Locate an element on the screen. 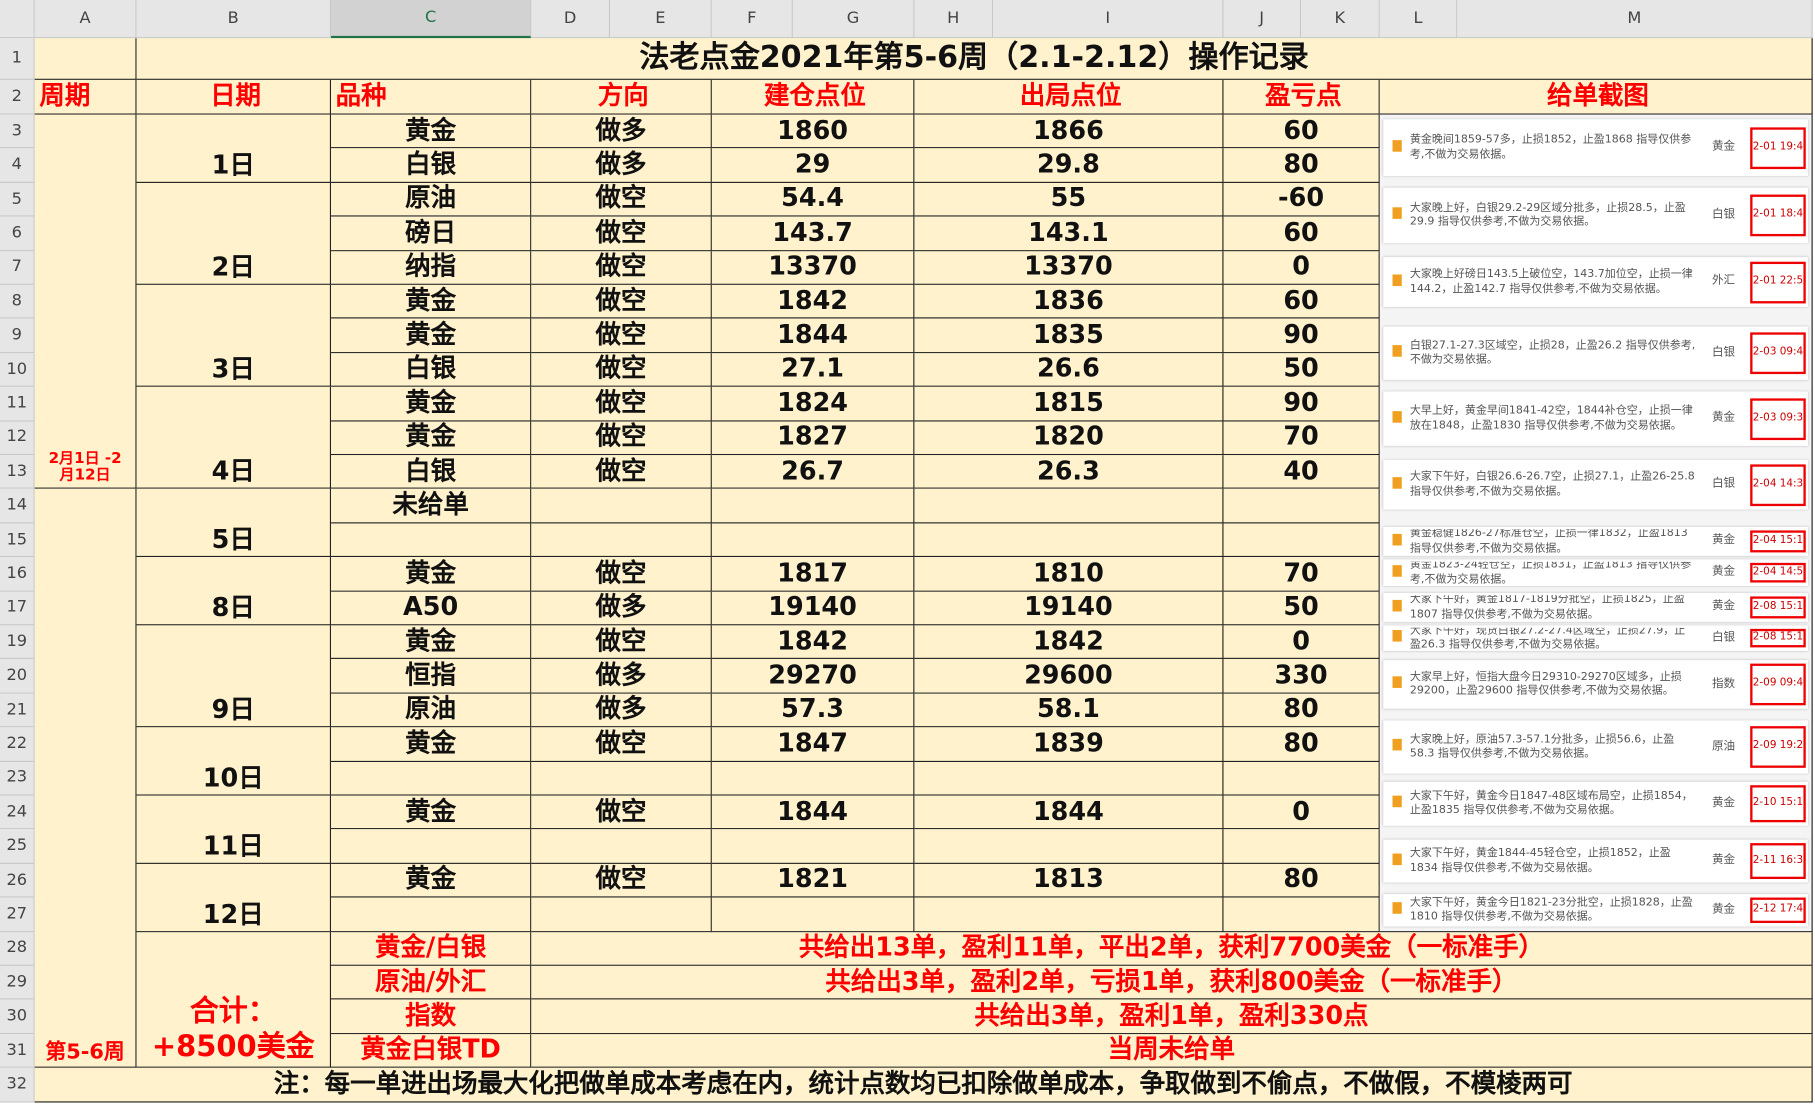 The width and height of the screenshot is (1815, 1106). product: 白银 is located at coordinates (431, 165).